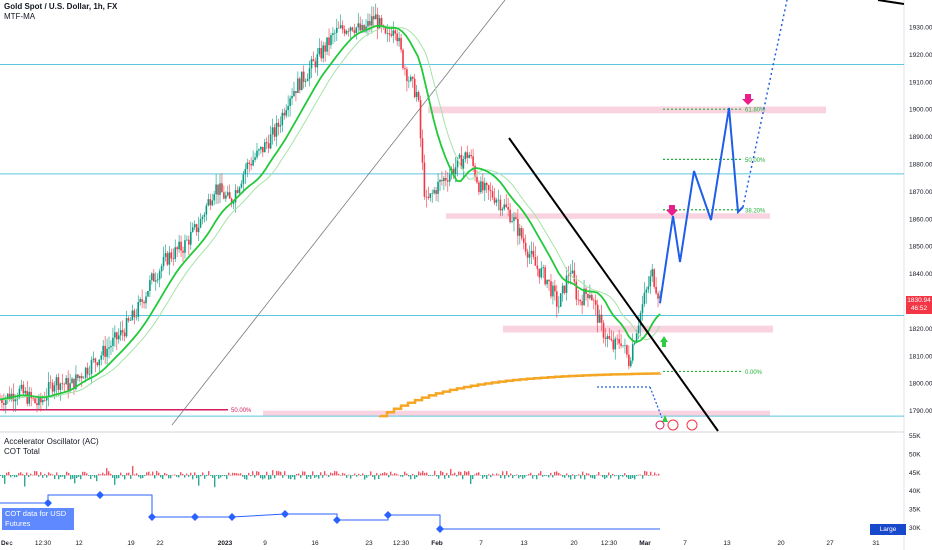 The width and height of the screenshot is (932, 550). I want to click on oscillator-title: Accelerator Oscillator (AC), so click(51, 441).